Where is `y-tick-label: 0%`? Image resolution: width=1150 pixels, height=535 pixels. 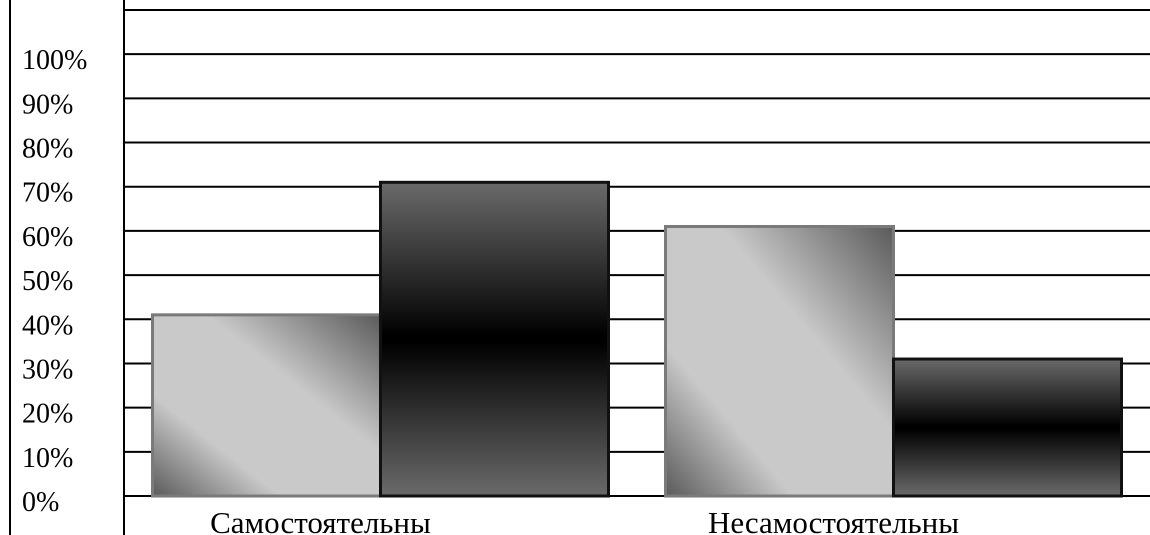
y-tick-label: 0% is located at coordinates (40, 502).